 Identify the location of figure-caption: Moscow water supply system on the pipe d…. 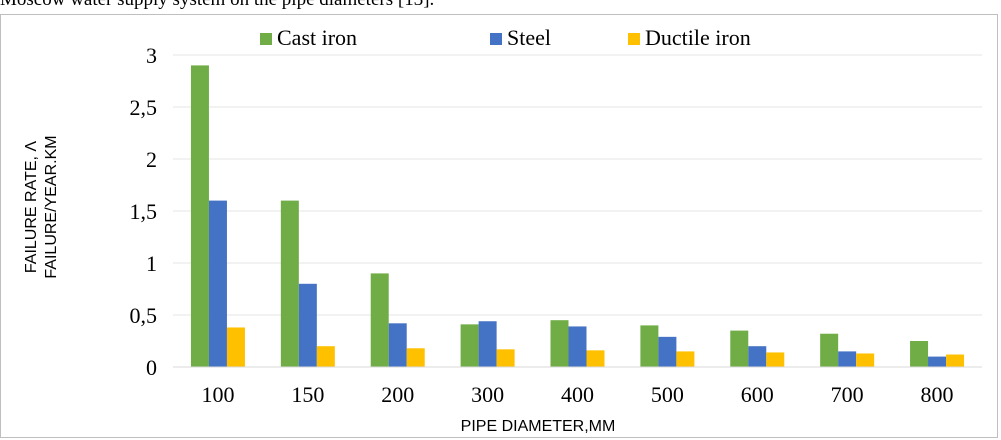
(500, 5).